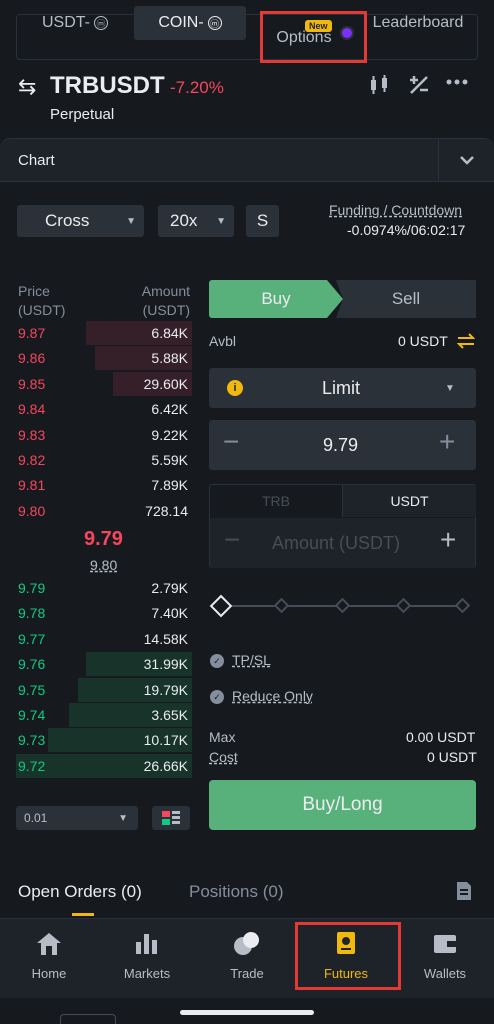 The image size is (494, 1024). I want to click on chart-collapsed-bar, so click(247, 160).